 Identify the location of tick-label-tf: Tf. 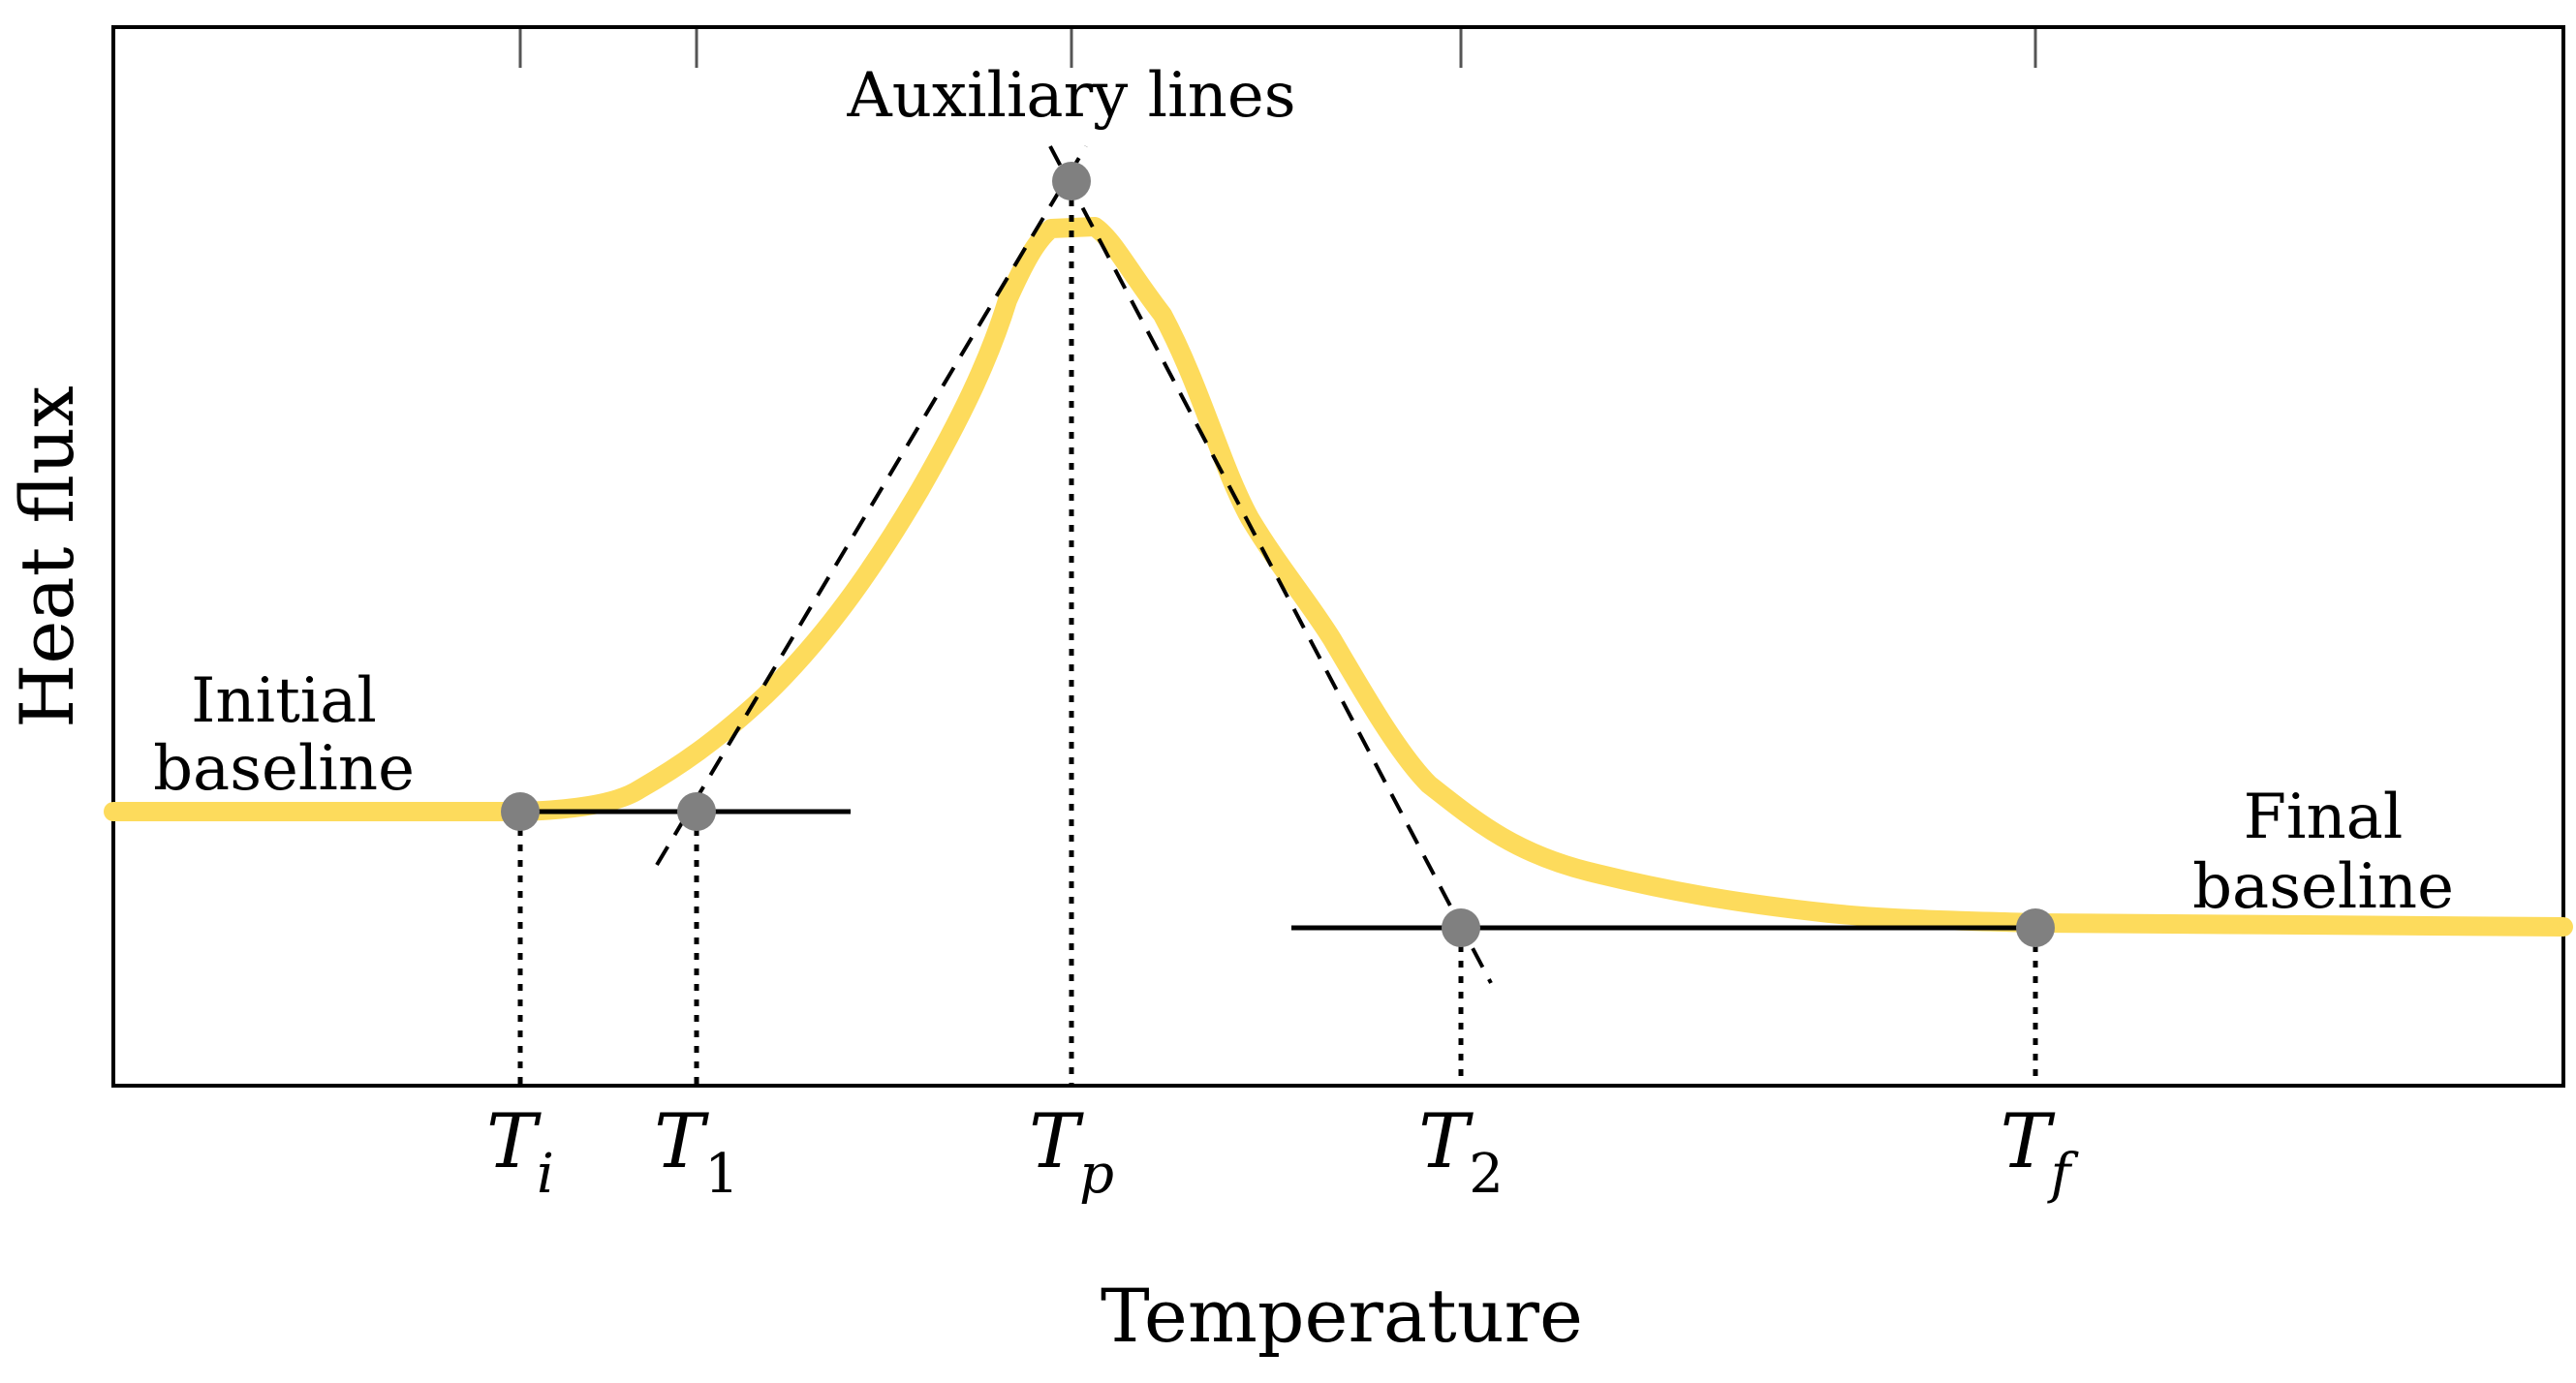
(2040, 1152).